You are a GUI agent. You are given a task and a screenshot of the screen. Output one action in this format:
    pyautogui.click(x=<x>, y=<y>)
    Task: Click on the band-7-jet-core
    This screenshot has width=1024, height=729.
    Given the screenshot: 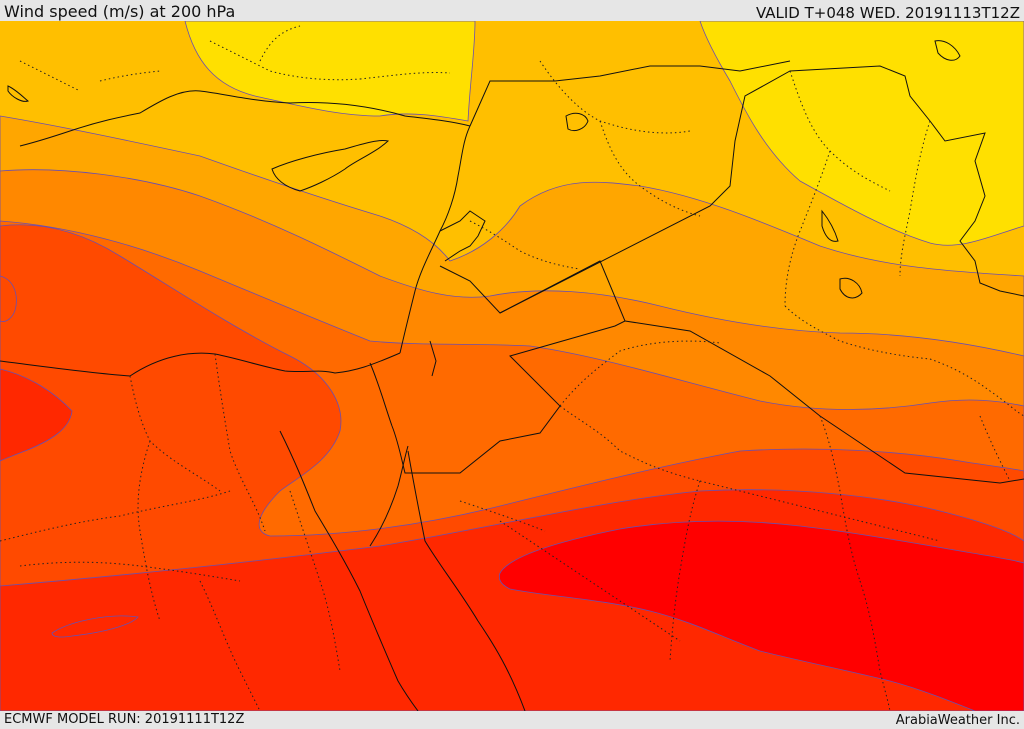 What is the action you would take?
    pyautogui.click(x=761, y=615)
    